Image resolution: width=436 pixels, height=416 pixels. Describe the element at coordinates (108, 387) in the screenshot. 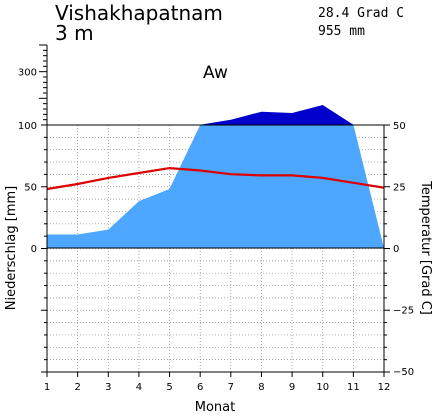

I see `x-tick-label: 3` at that location.